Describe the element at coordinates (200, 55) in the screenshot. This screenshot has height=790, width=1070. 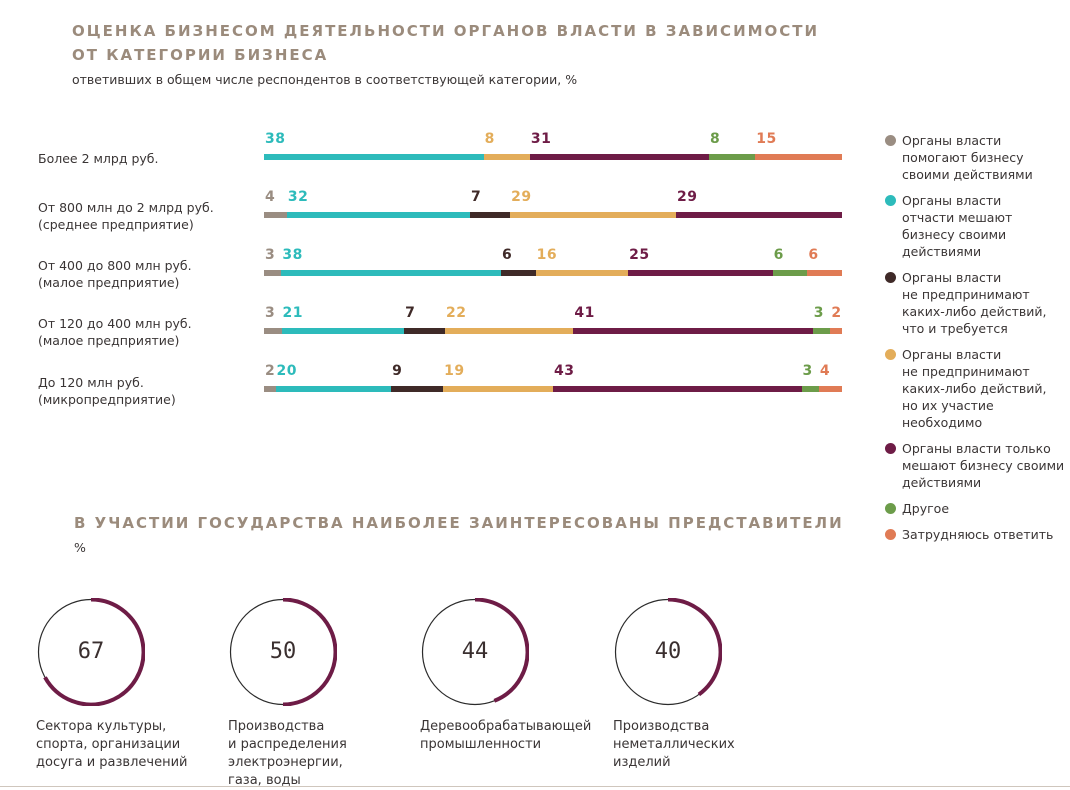
I see `chart-title-line-2: ОТ КАТЕГОРИИ БИЗНЕСА` at that location.